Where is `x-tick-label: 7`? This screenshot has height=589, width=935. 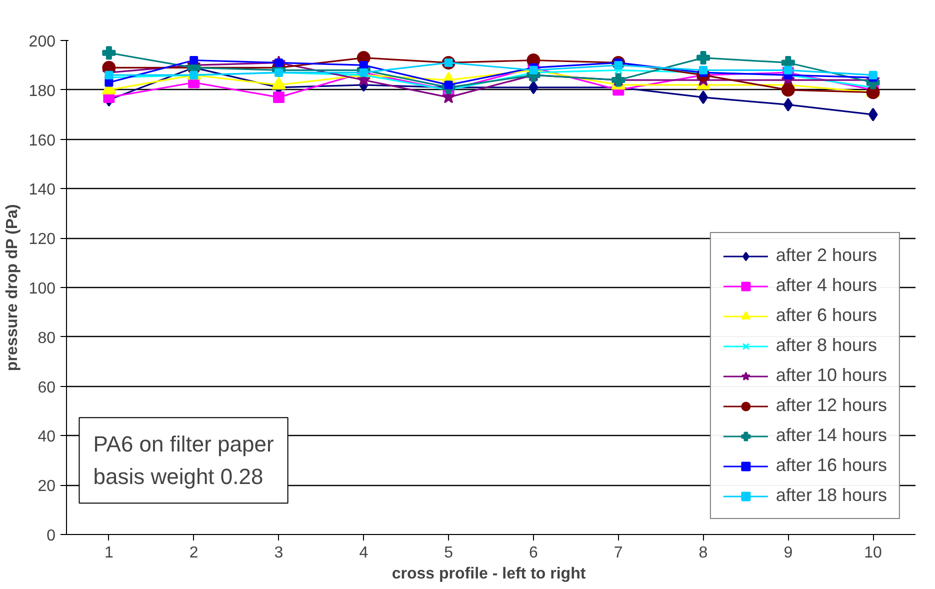
x-tick-label: 7 is located at coordinates (618, 553).